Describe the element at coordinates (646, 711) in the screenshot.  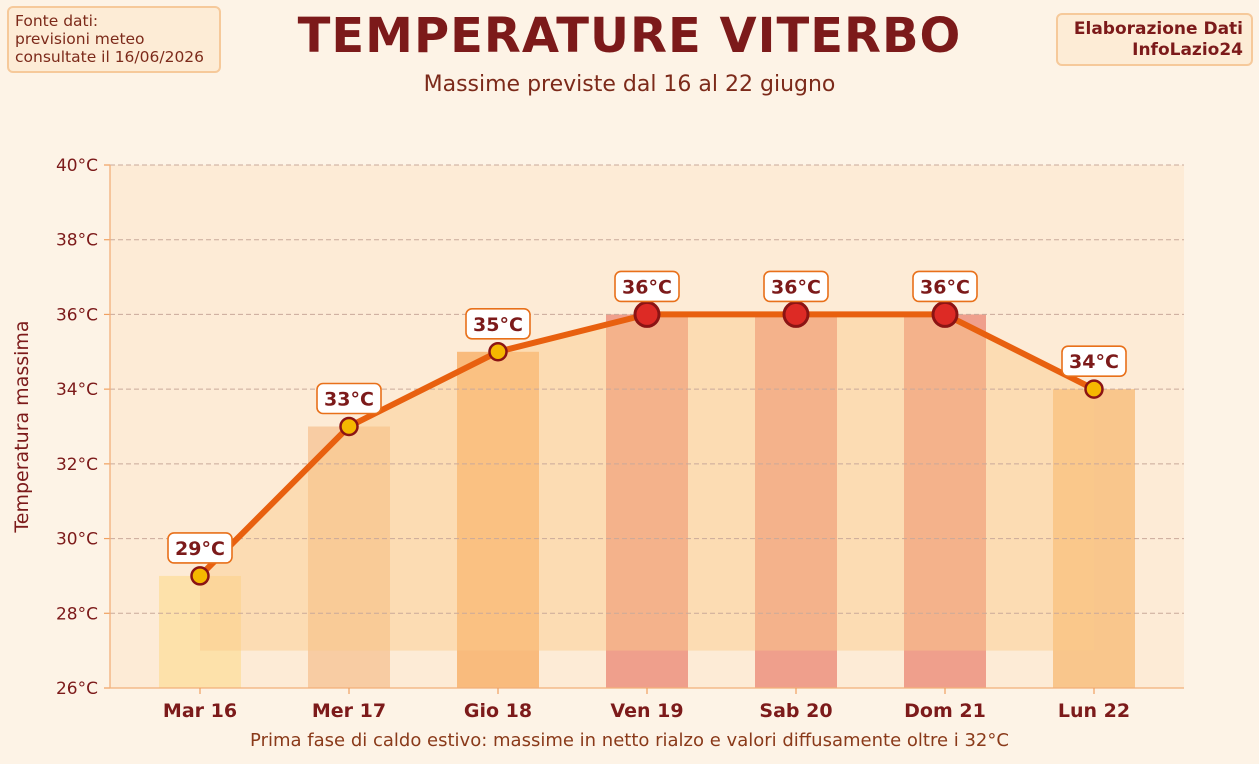
I see `x-tick-label: Ven 19` at that location.